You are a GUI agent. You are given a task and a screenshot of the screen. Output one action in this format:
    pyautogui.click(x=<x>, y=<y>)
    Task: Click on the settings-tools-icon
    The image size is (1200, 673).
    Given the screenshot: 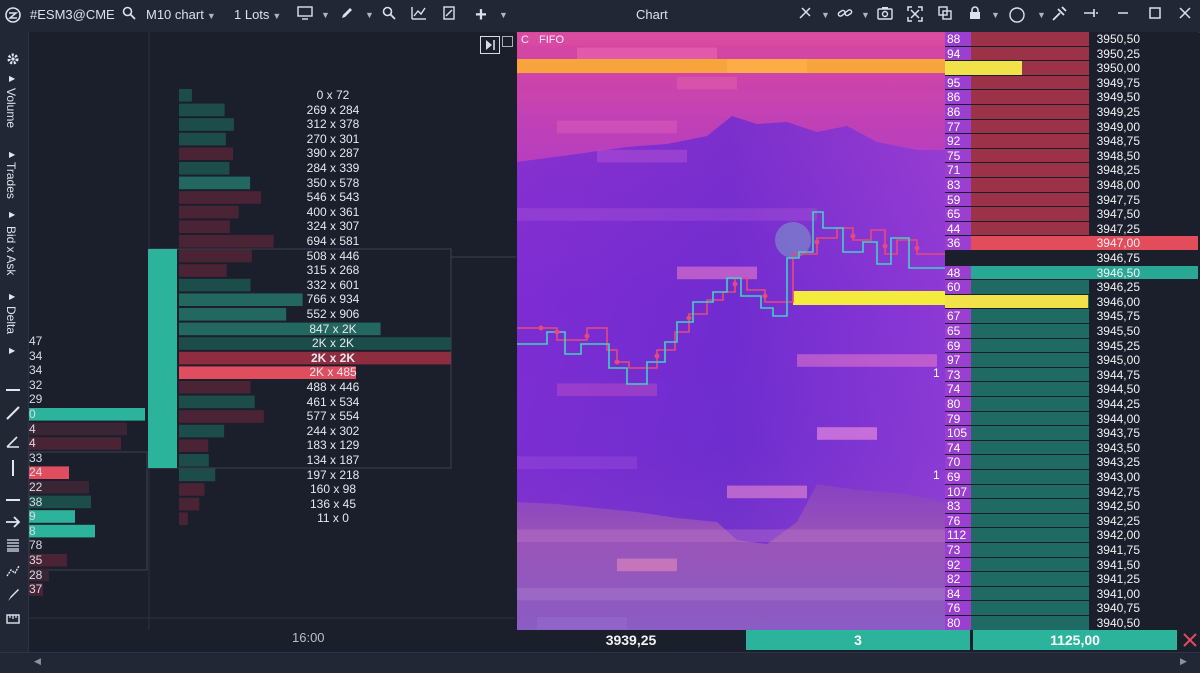 What is the action you would take?
    pyautogui.click(x=1059, y=15)
    